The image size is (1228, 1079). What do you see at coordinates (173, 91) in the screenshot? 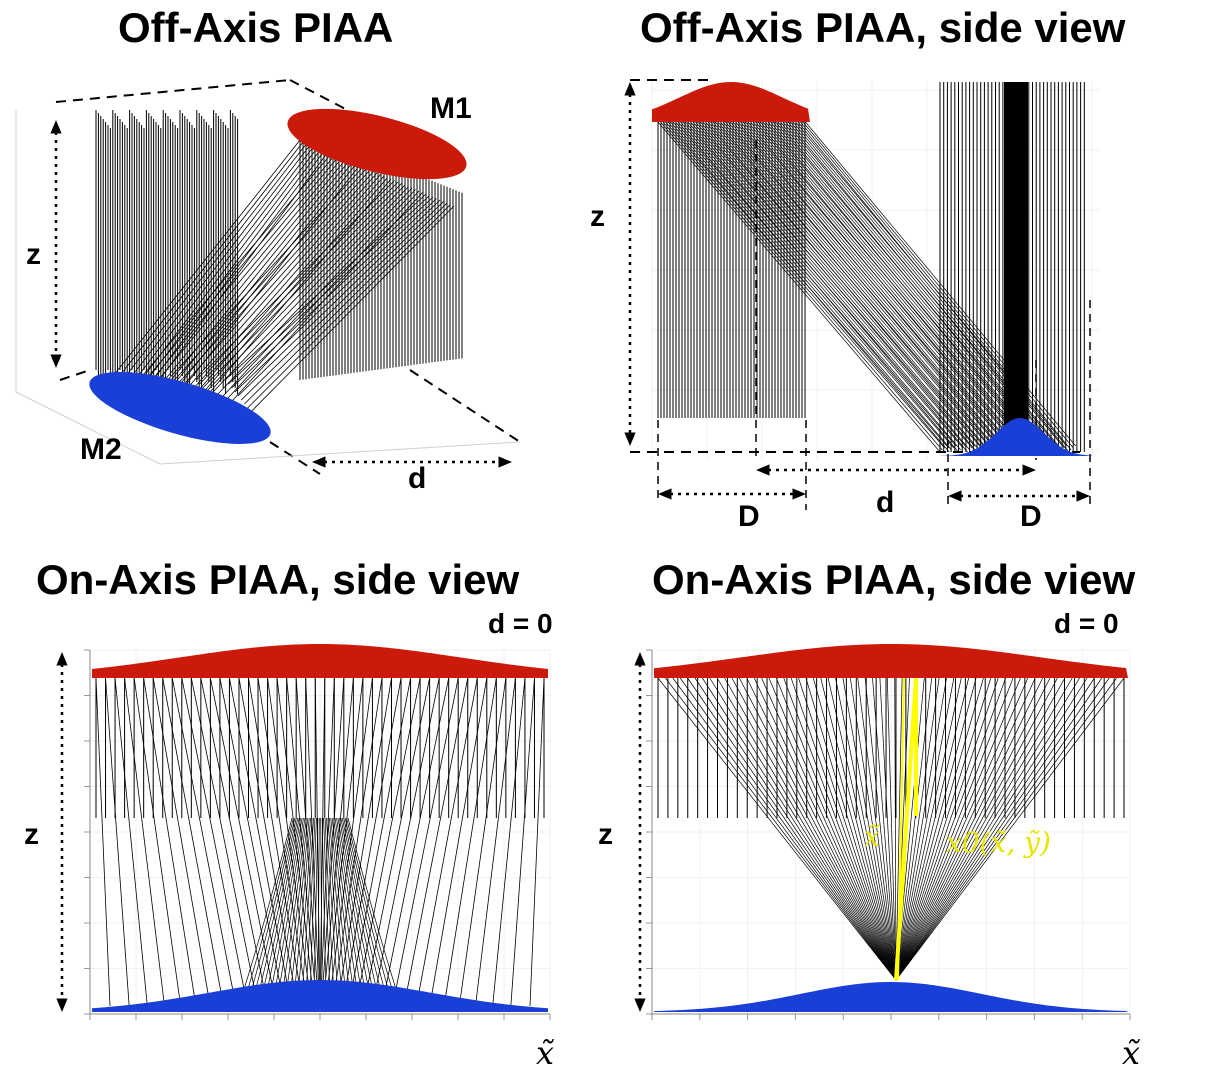
I see `frame-top-dashed` at bounding box center [173, 91].